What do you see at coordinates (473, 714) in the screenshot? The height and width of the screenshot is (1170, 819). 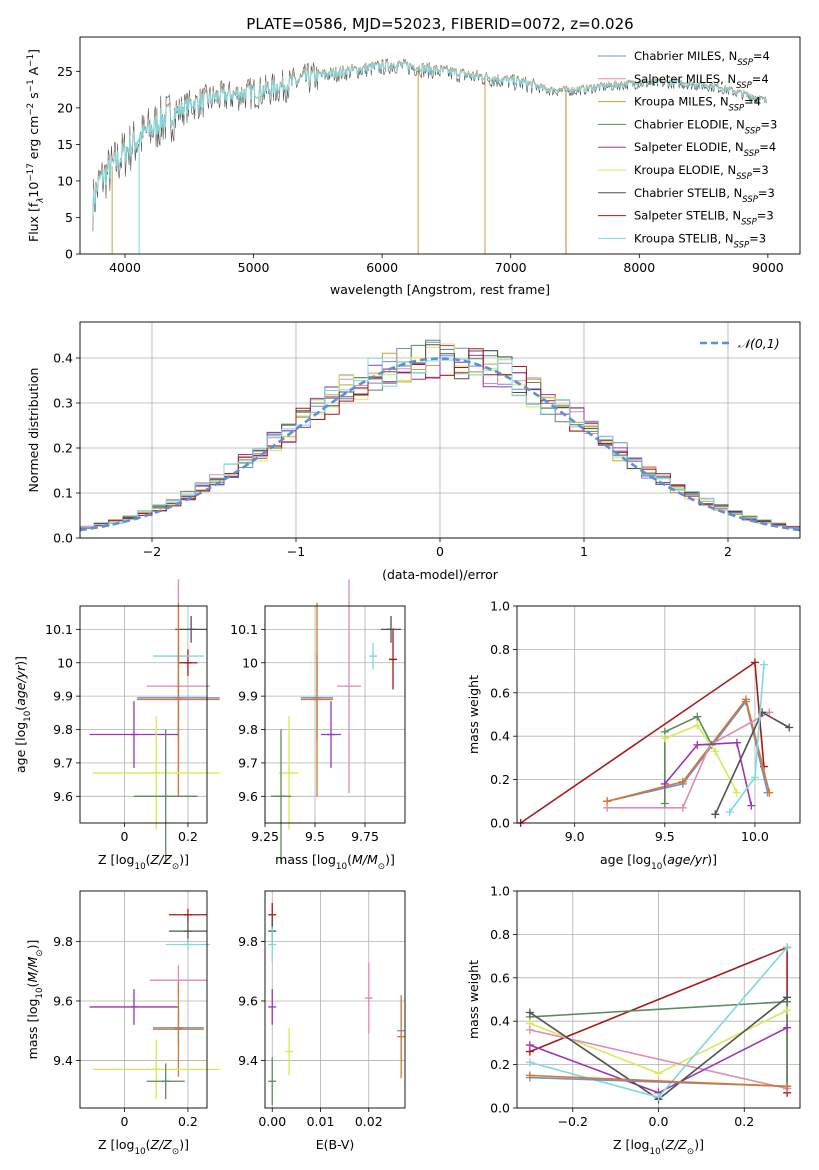 I see `y-axis-label: mass weight` at bounding box center [473, 714].